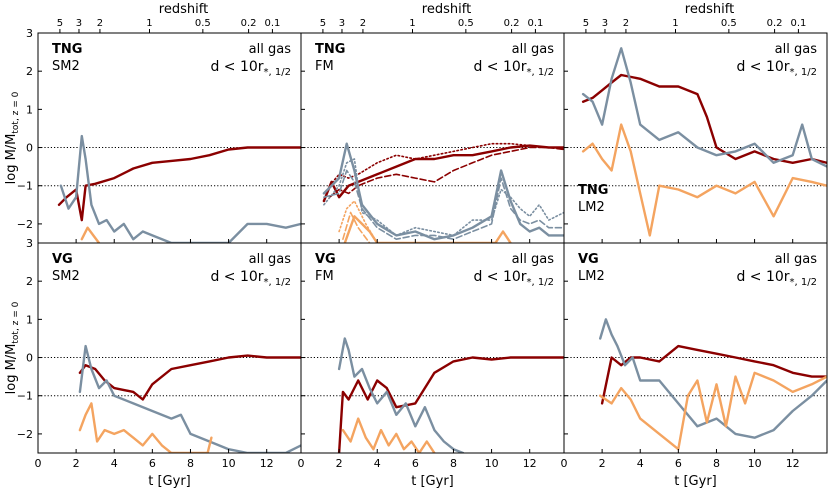  I want to click on panel-frame, so click(695, 348).